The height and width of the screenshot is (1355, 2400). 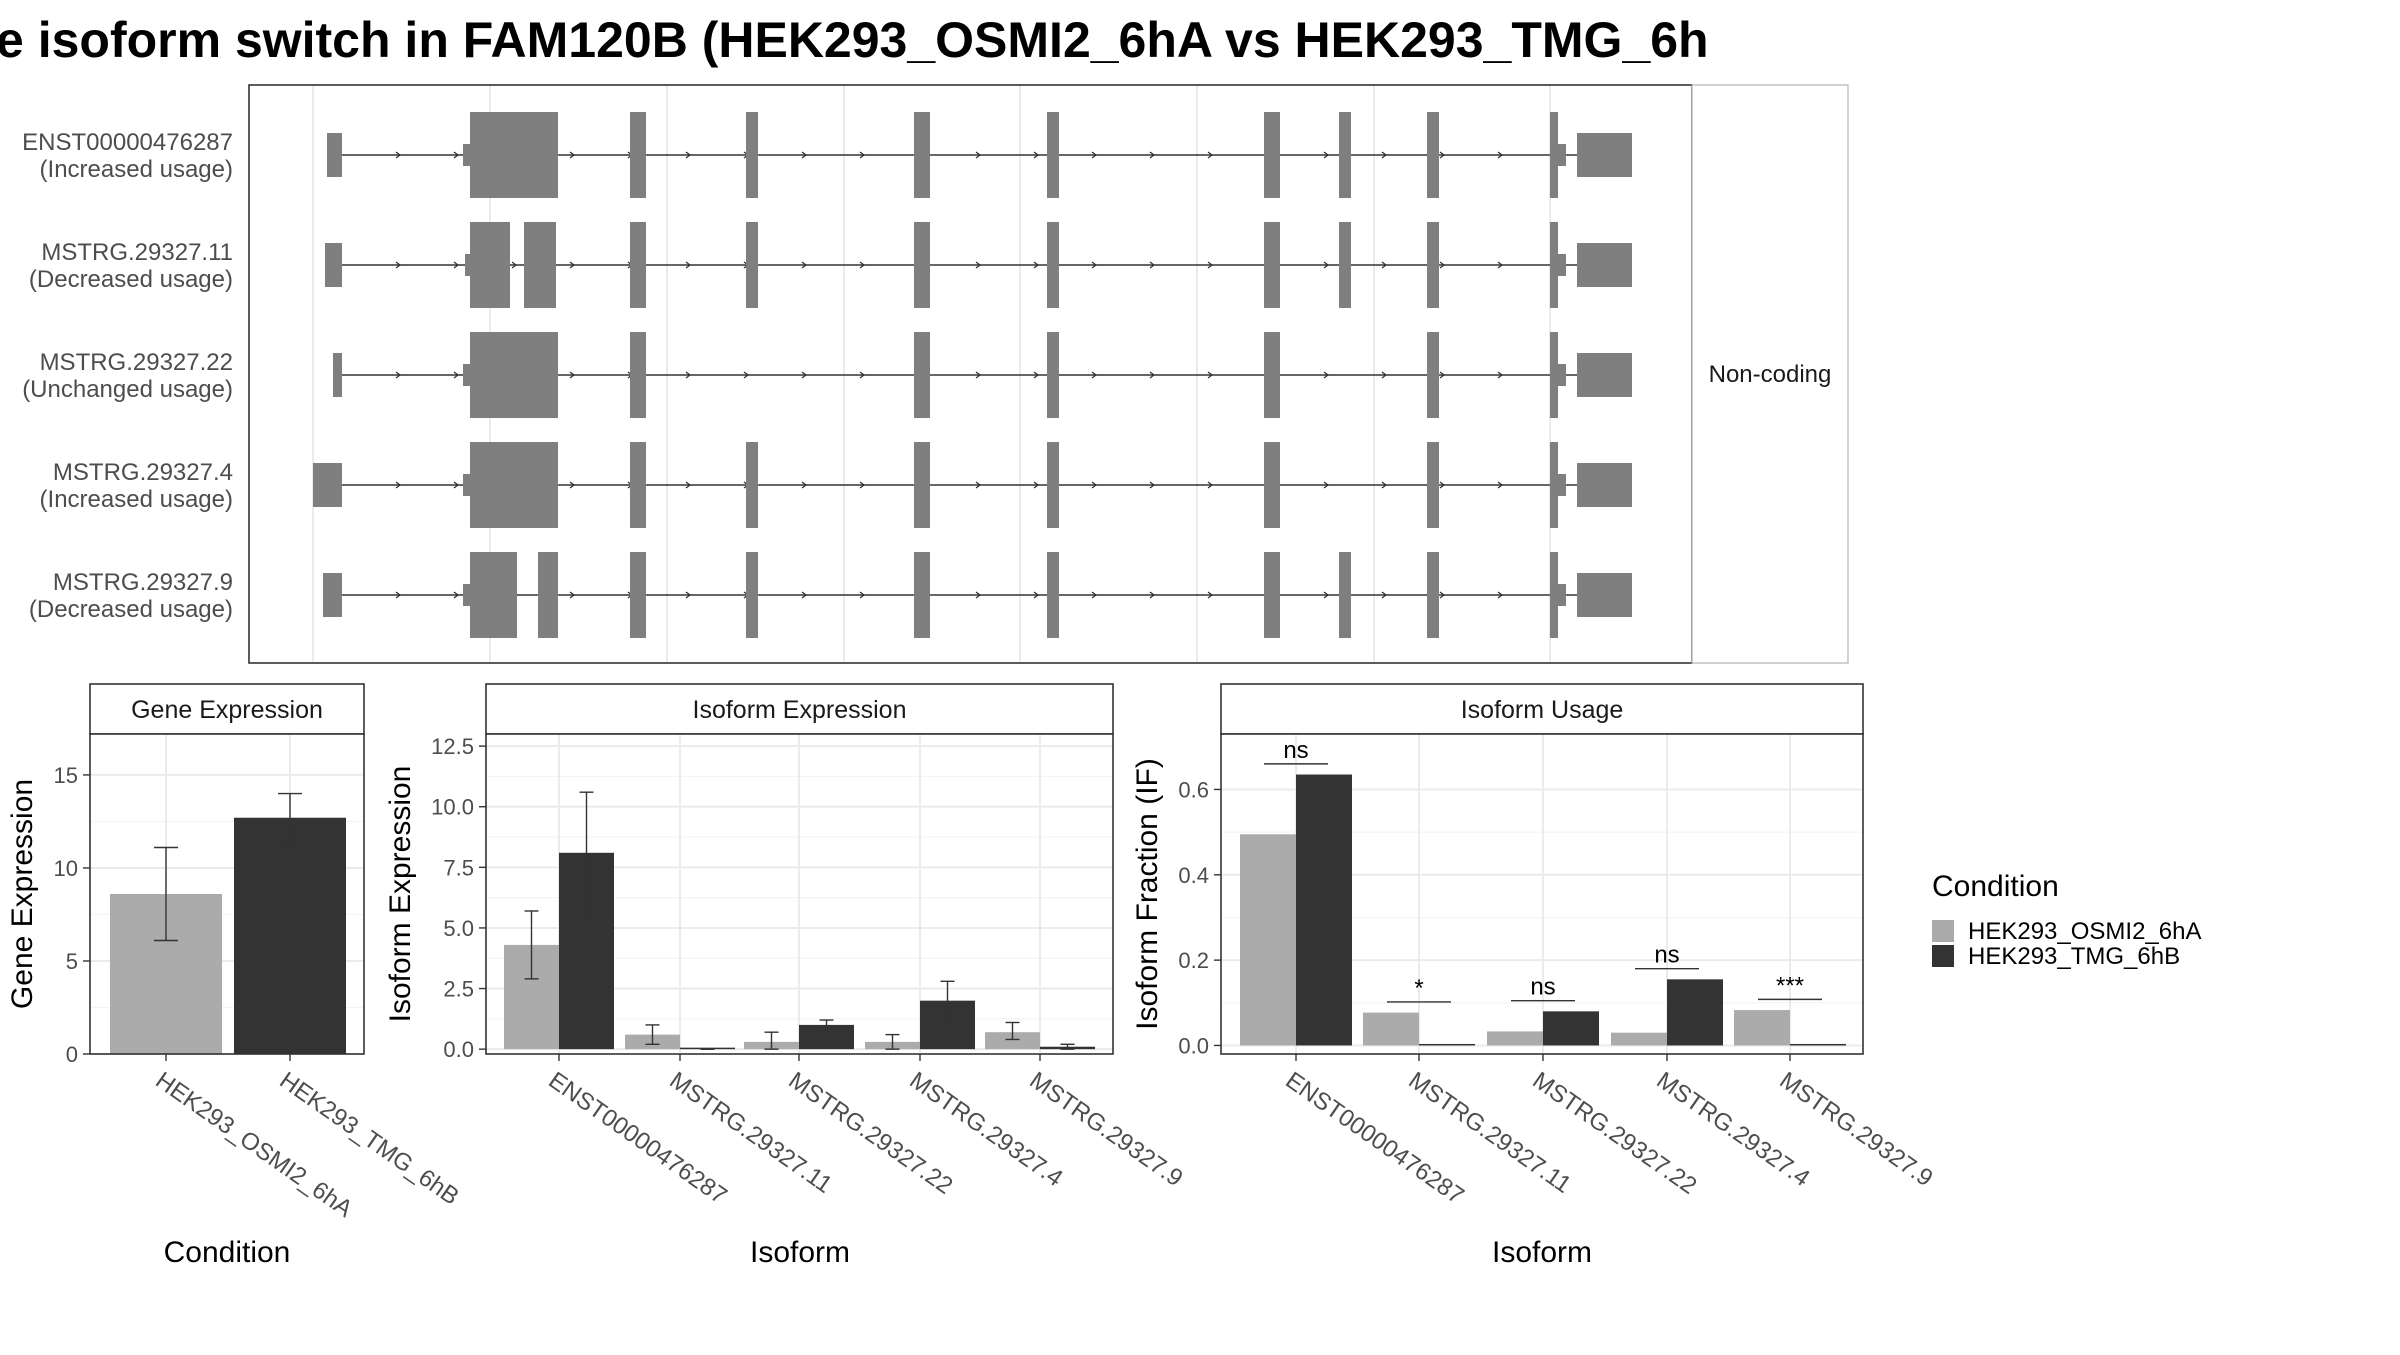 I want to click on transcript-usage-label: (Unchanged usage), so click(x=127, y=389).